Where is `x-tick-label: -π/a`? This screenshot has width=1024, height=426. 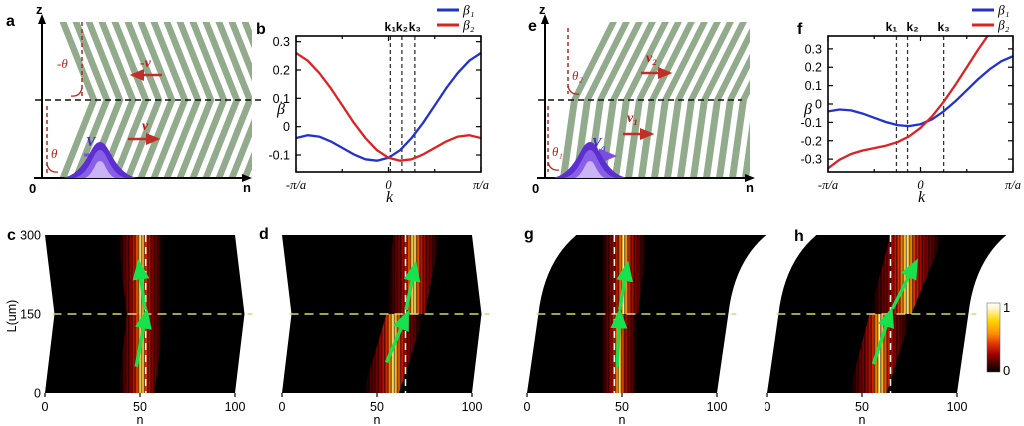 x-tick-label: -π/a is located at coordinates (828, 185).